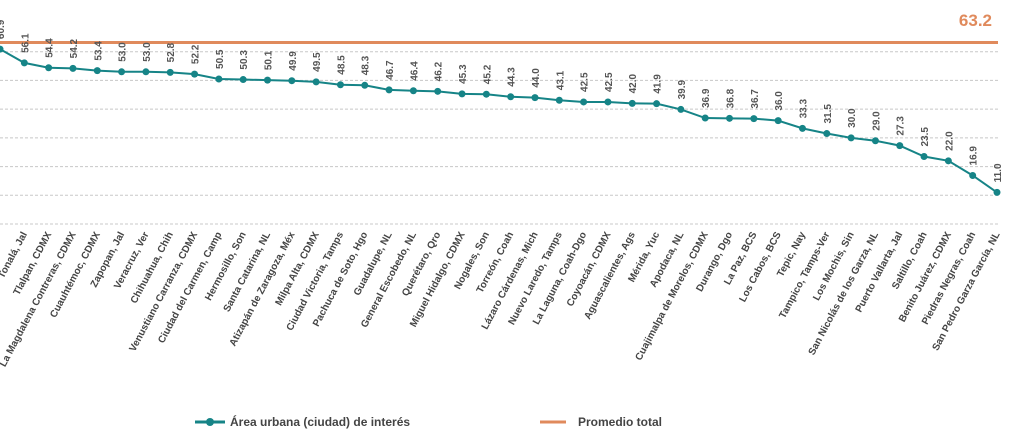 The height and width of the screenshot is (435, 1022). I want to click on value-label: 54.2, so click(74, 48).